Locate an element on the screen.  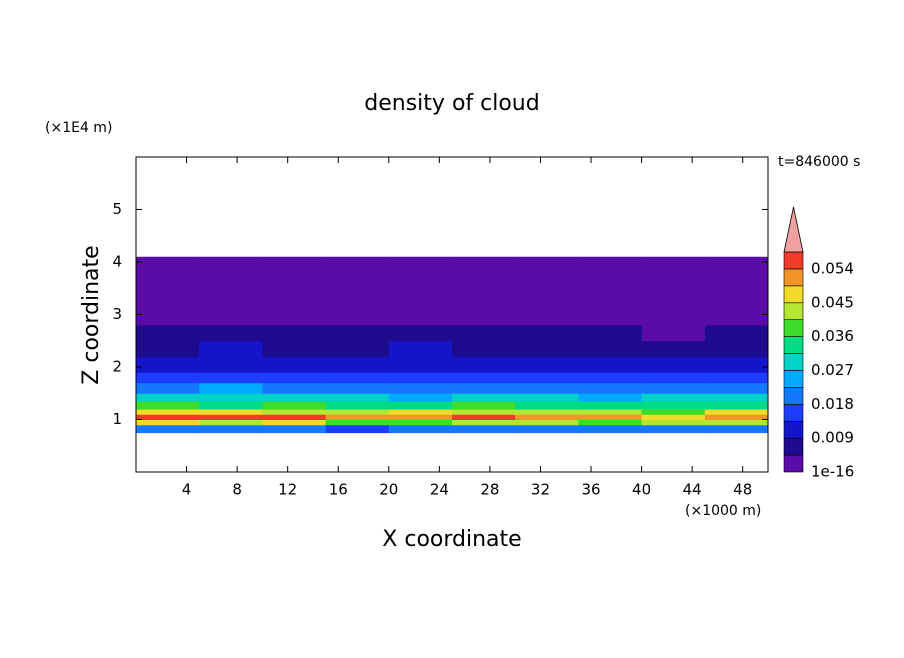
y-tick-label: 1 is located at coordinates (117, 419).